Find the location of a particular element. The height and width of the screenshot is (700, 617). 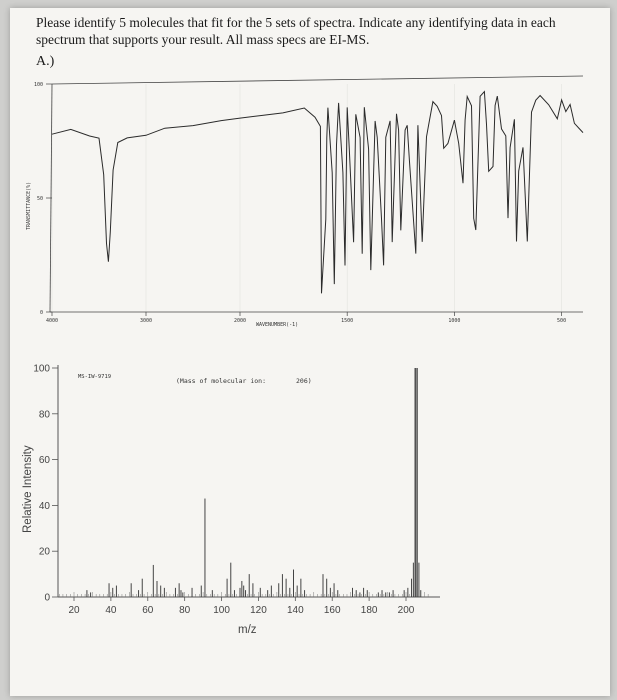

ir-y-axis-label: TRANSMITTANCE(%) is located at coordinates (29, 206).